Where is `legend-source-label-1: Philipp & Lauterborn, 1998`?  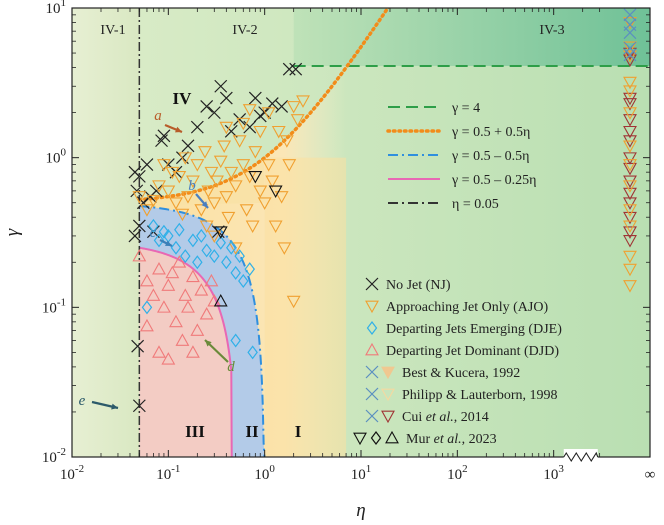 legend-source-label-1: Philipp & Lauterborn, 1998 is located at coordinates (480, 395).